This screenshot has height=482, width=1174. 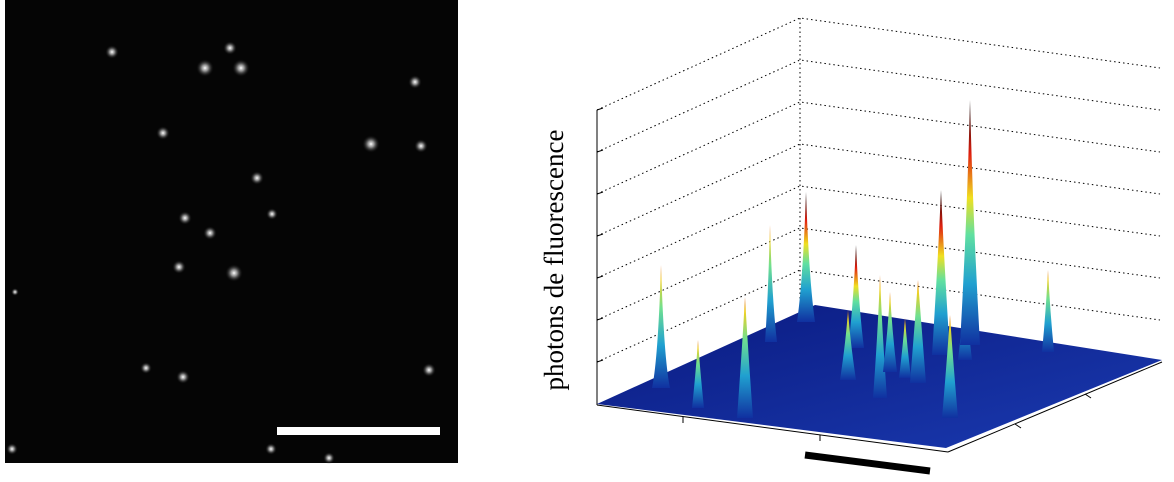 I want to click on z-axis-label: photons de fluorescence, so click(x=554, y=260).